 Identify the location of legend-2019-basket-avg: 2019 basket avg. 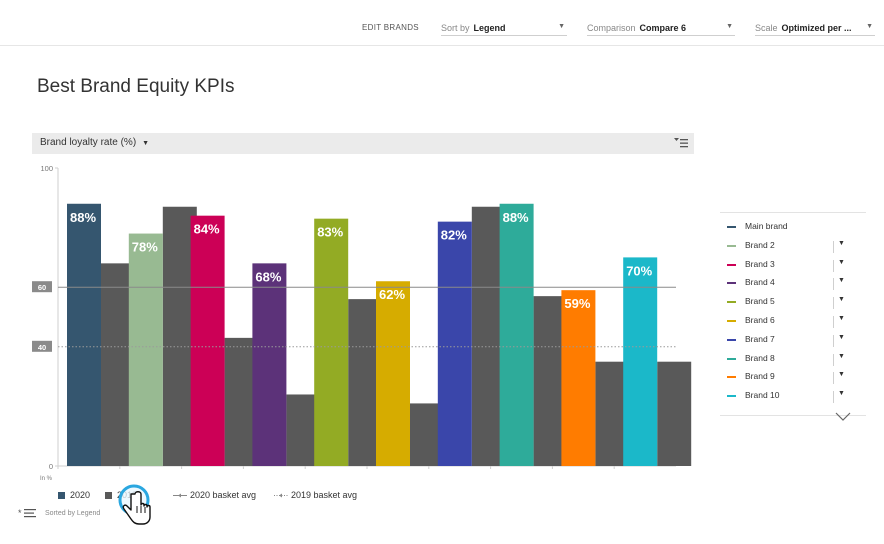
(315, 495).